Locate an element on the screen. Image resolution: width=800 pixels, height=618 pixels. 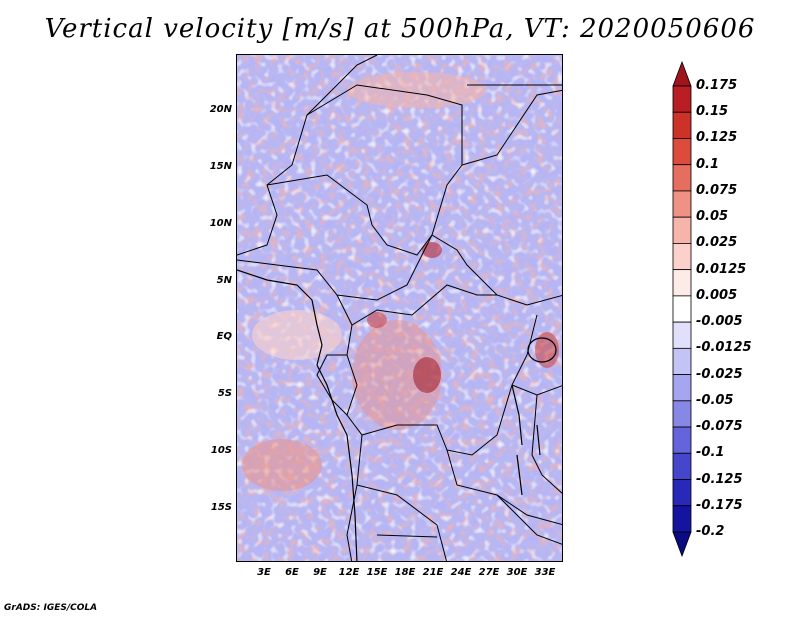
ascent-region-congo is located at coordinates (397, 375).